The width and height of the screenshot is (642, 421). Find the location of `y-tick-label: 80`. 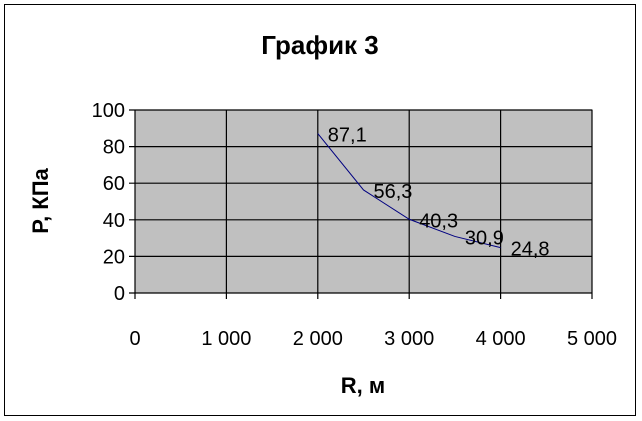

y-tick-label: 80 is located at coordinates (114, 148).